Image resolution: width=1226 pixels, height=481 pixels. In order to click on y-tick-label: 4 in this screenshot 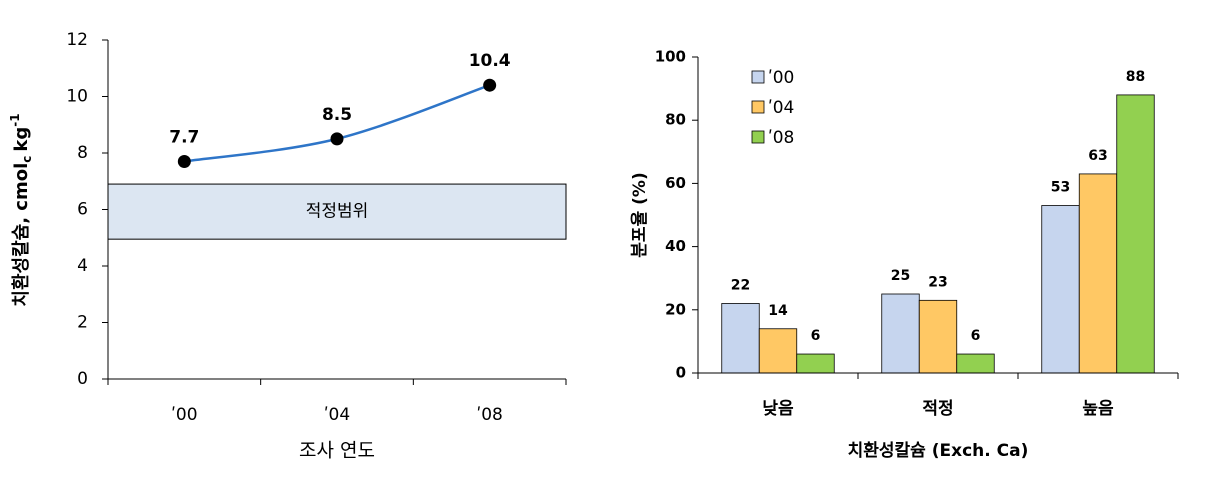, I will do `click(82, 266)`.